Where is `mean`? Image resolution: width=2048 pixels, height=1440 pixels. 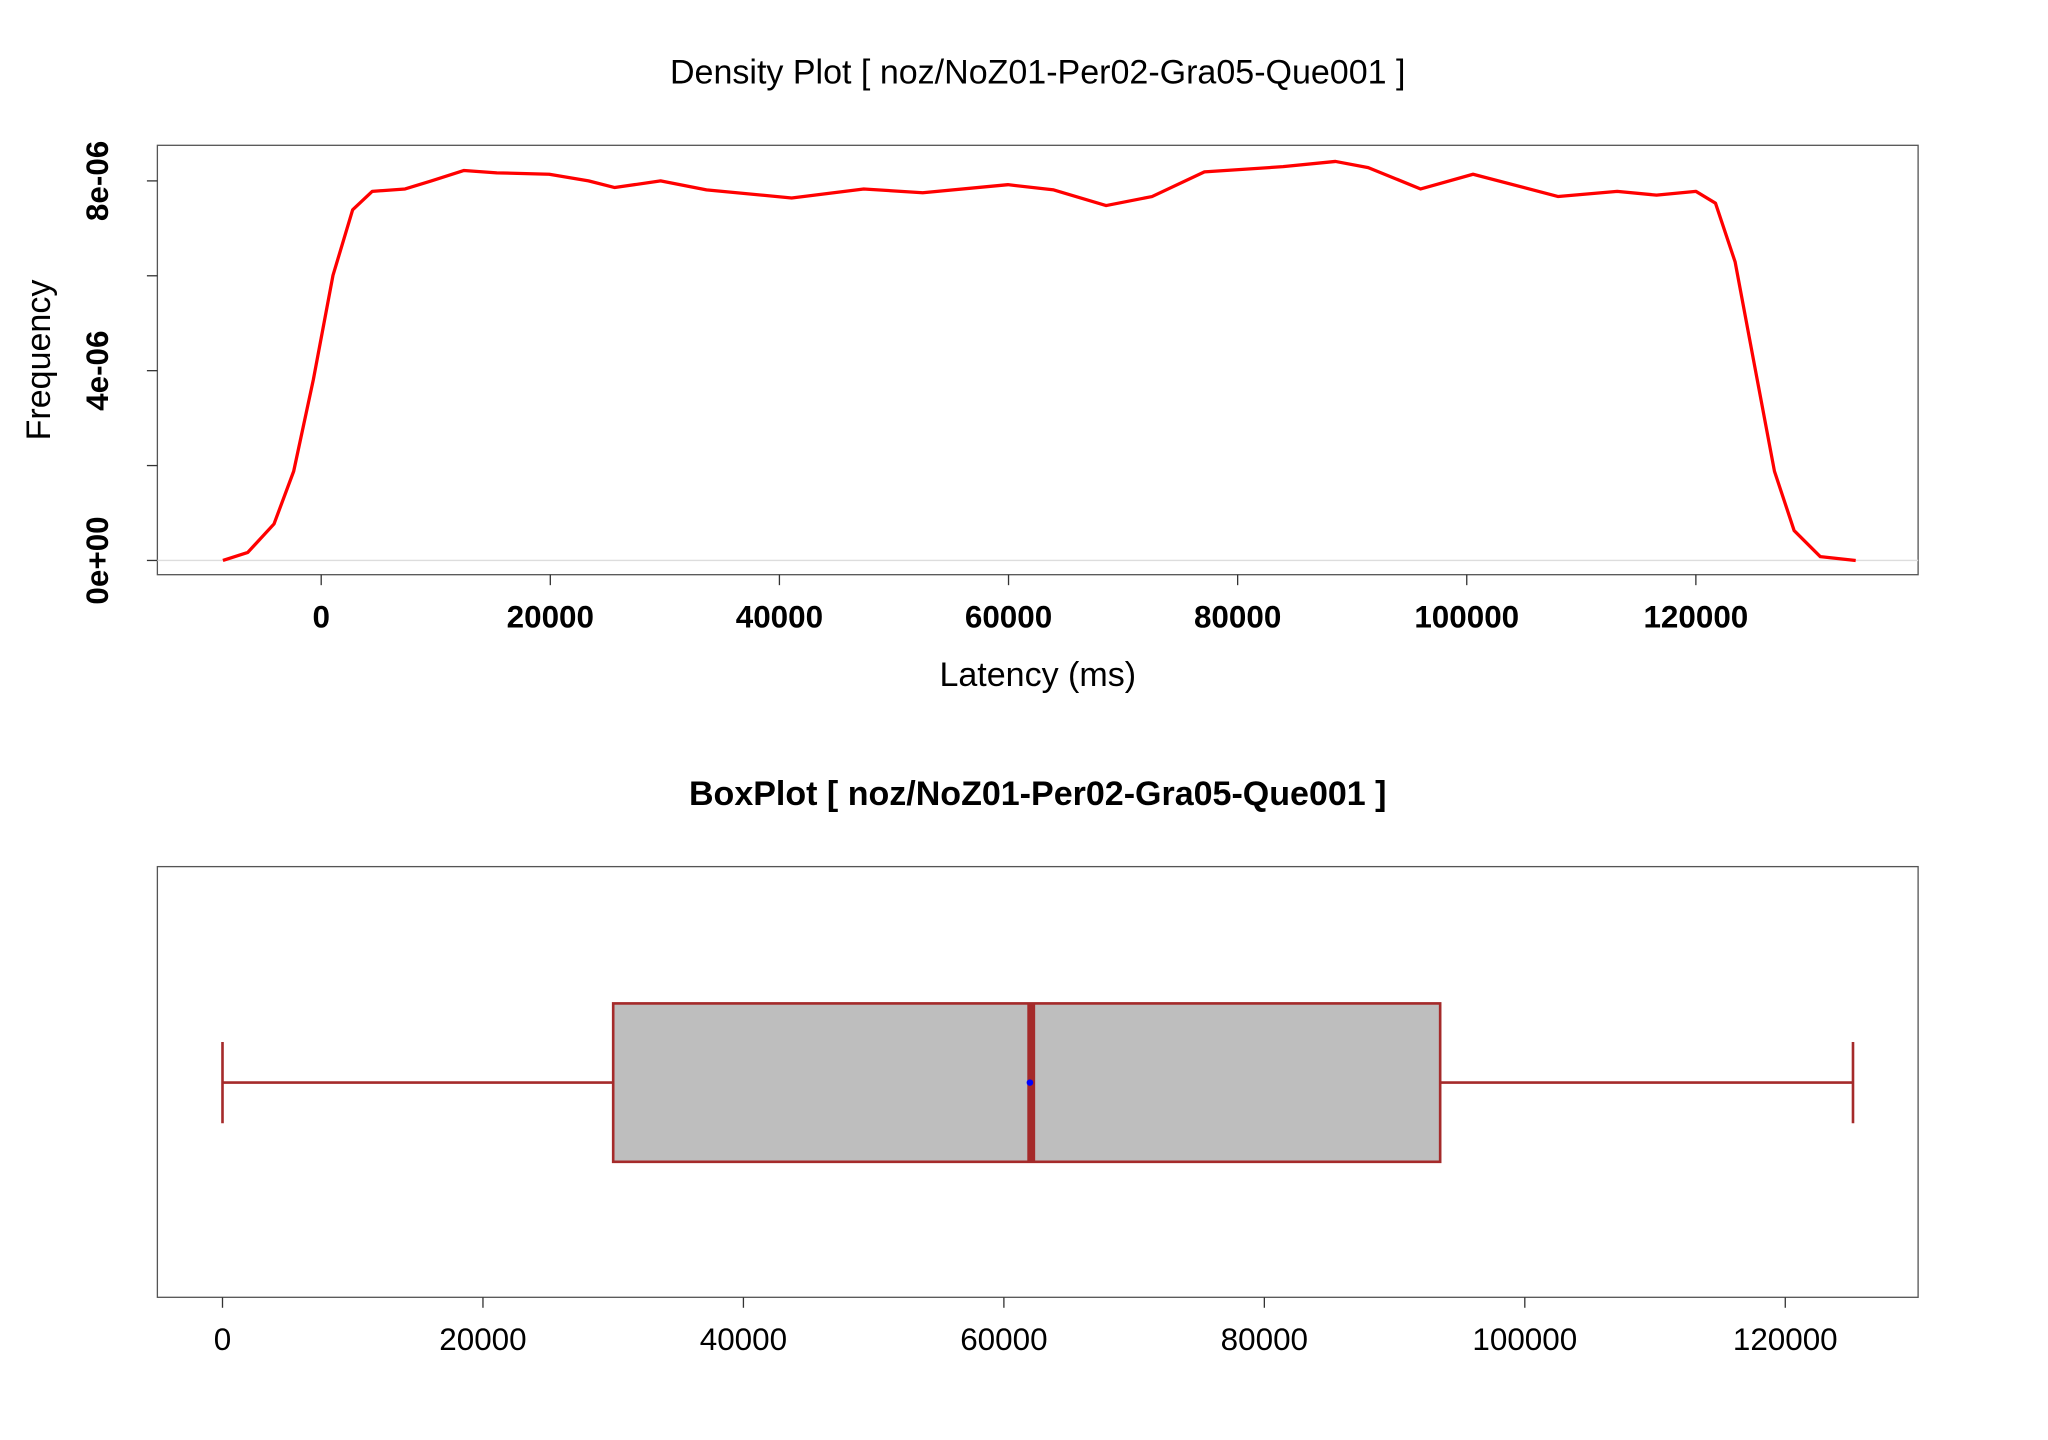 mean is located at coordinates (1030, 1082).